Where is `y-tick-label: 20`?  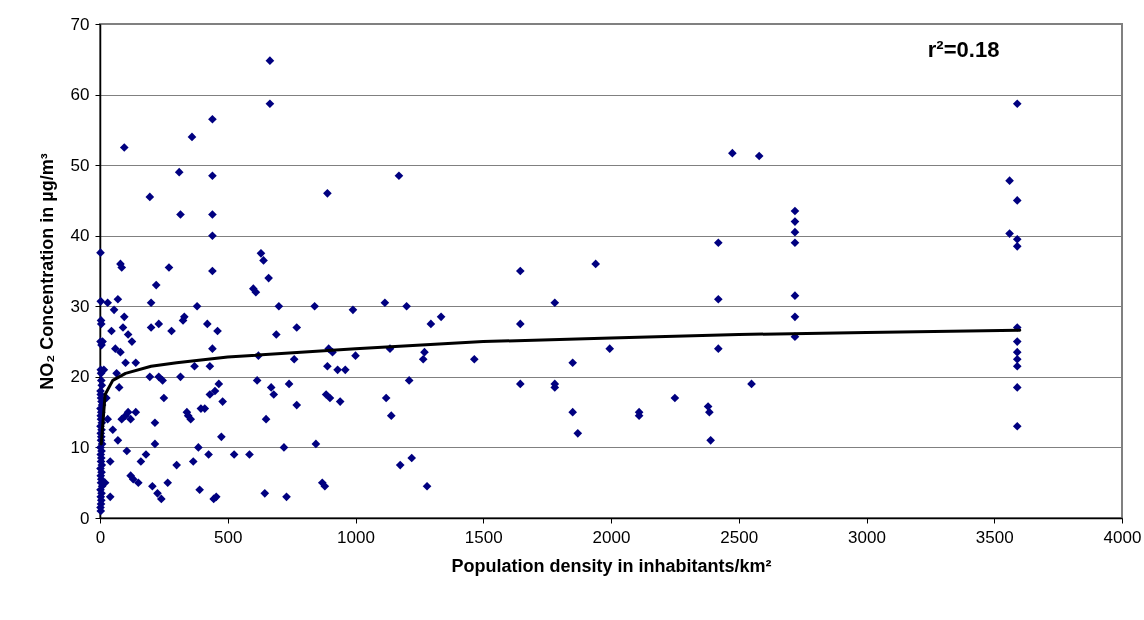 y-tick-label: 20 is located at coordinates (80, 377).